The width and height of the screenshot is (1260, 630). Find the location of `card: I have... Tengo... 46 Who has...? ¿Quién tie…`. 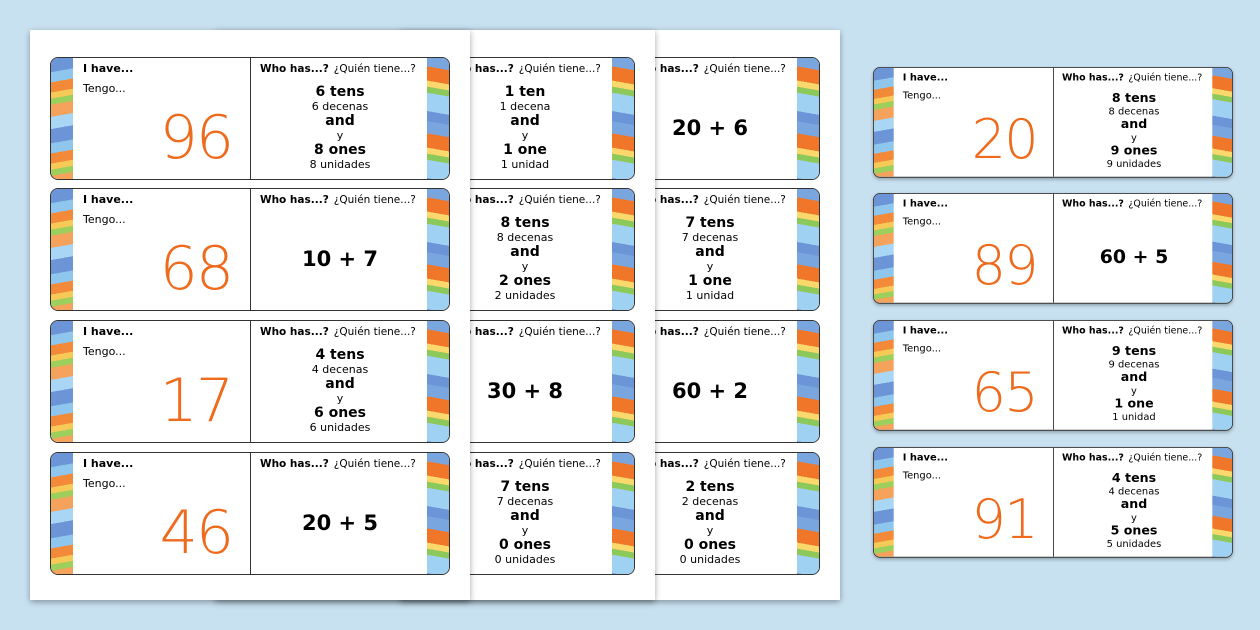

card: I have... Tengo... 46 Who has...? ¿Quién tie… is located at coordinates (250, 513).